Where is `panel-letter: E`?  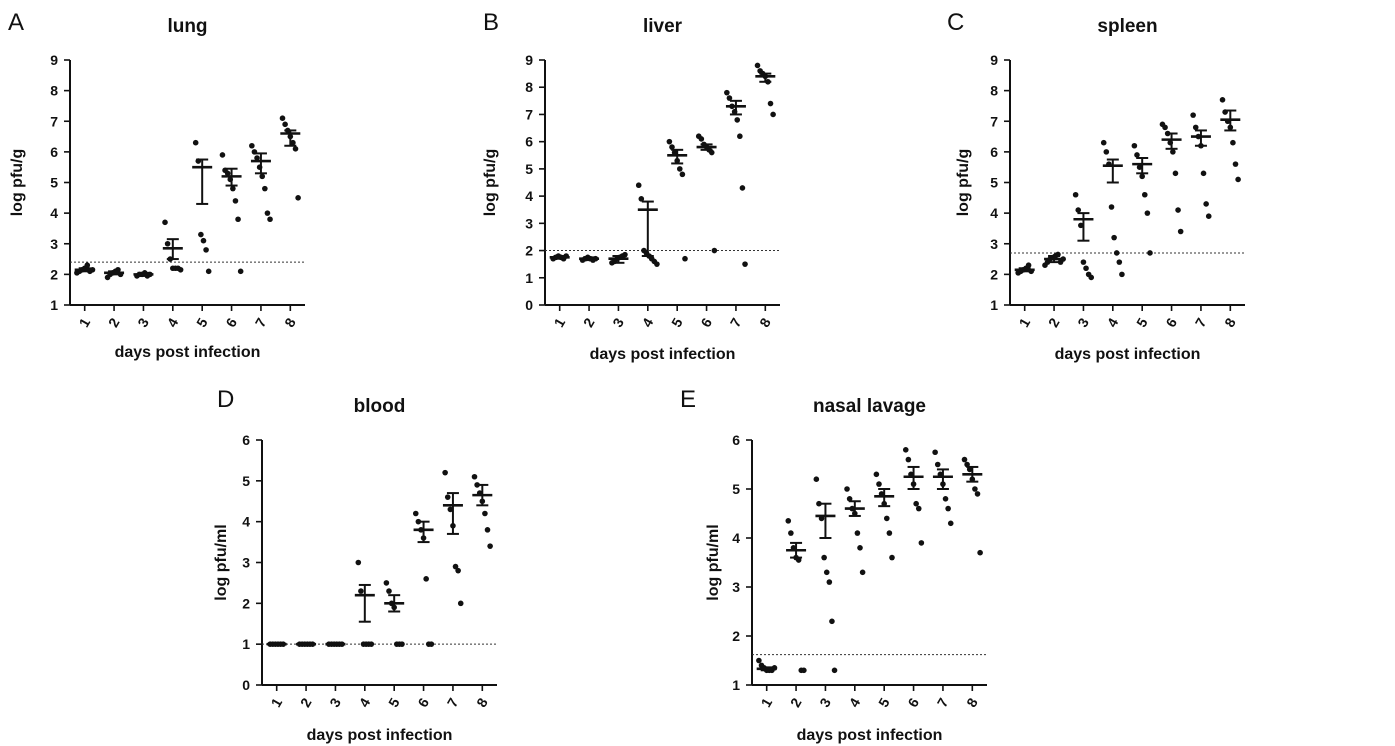
panel-letter: E is located at coordinates (688, 399).